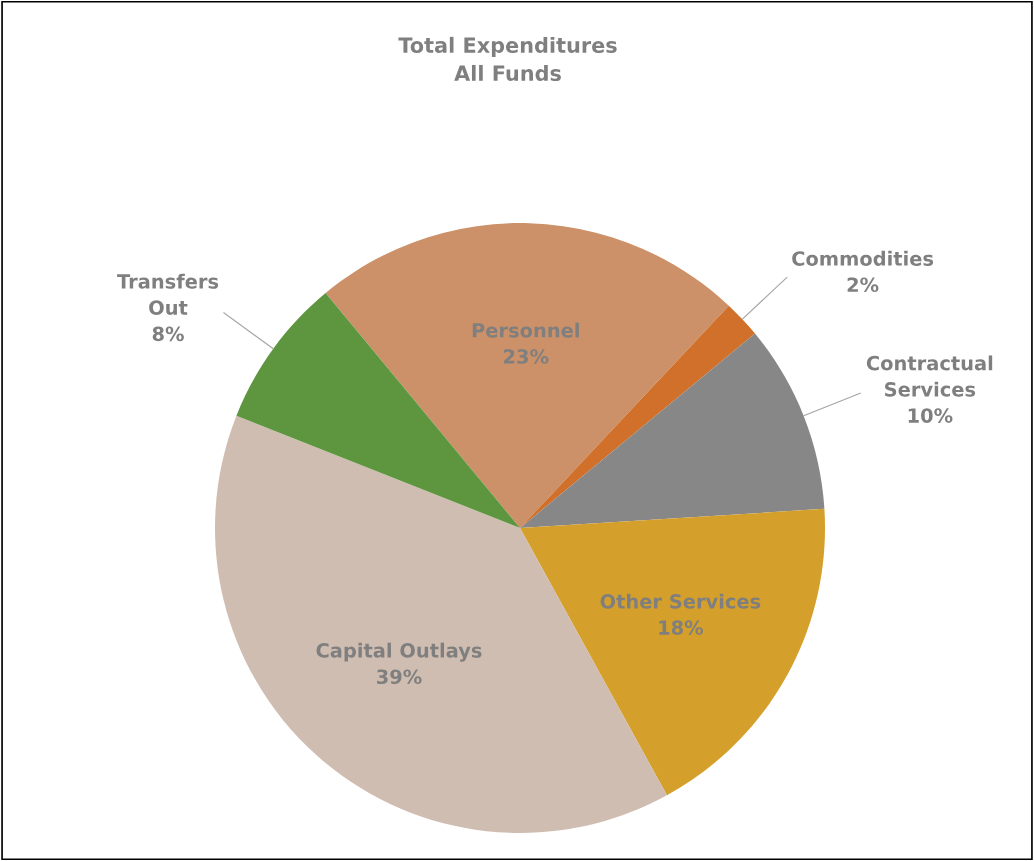 The image size is (1034, 861). I want to click on chart-title: Total Expenditures All Funds, so click(507, 59).